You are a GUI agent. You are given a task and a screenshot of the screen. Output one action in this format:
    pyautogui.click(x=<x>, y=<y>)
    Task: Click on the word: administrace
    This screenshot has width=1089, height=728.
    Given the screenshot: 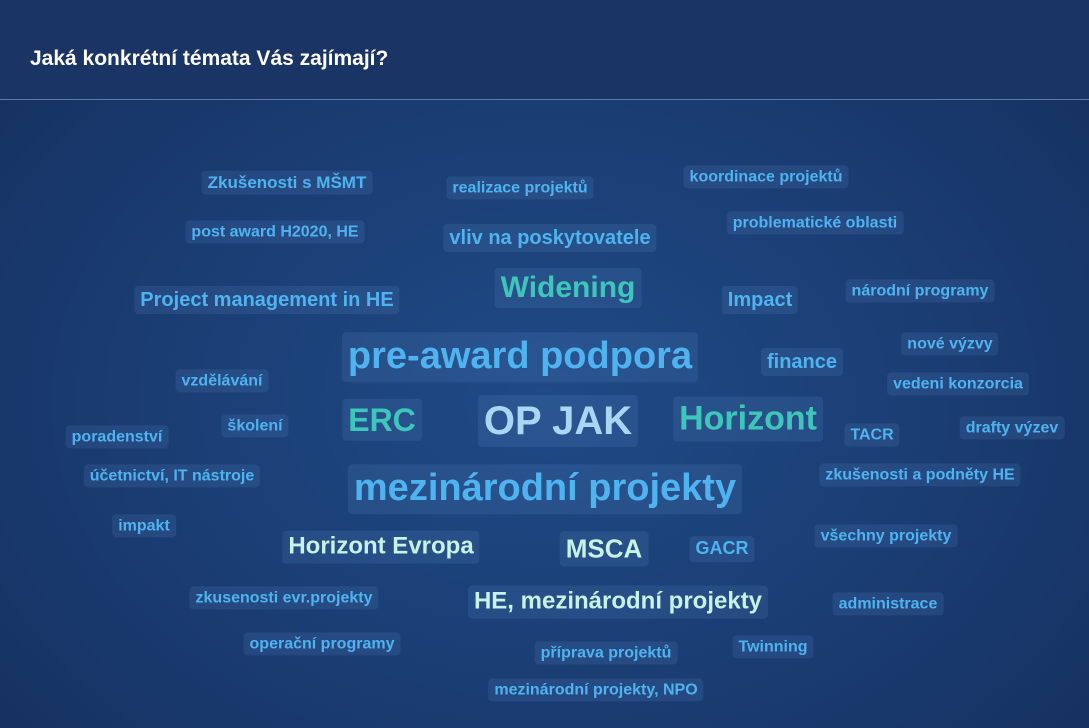 What is the action you would take?
    pyautogui.click(x=888, y=604)
    